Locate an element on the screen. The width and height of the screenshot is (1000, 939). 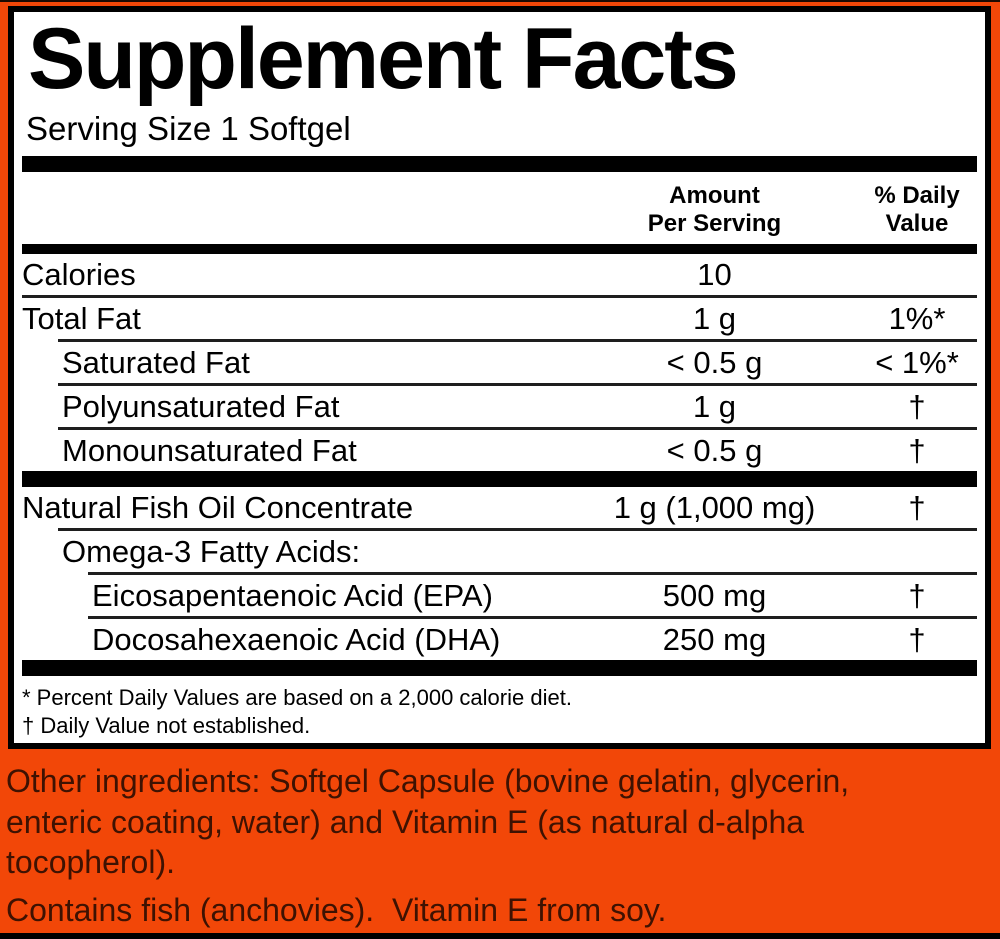
nutrient-label: Total Fat is located at coordinates (81, 318).